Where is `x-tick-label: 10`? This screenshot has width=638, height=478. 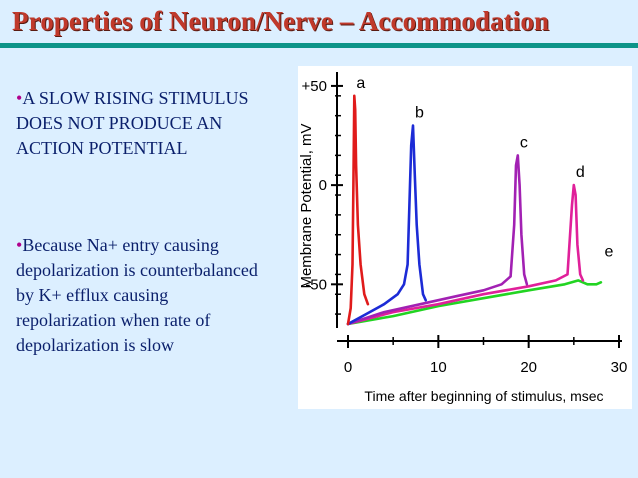 x-tick-label: 10 is located at coordinates (438, 367).